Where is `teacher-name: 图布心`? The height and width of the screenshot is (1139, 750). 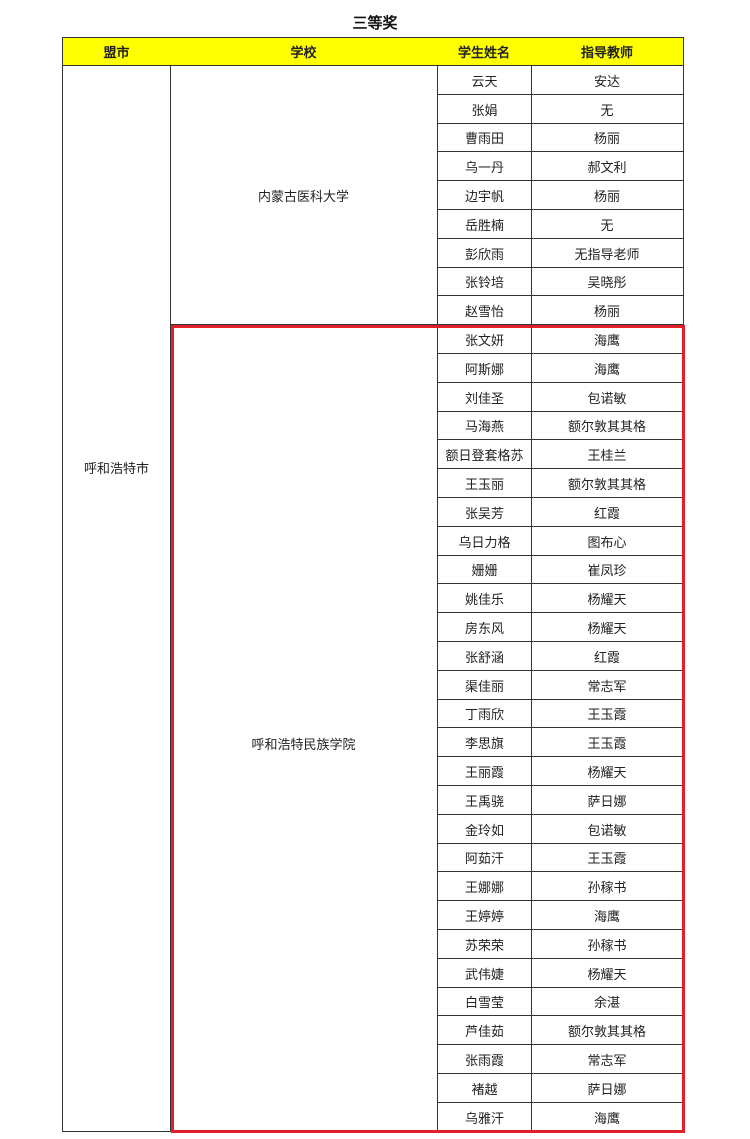
teacher-name: 图布心 is located at coordinates (607, 541).